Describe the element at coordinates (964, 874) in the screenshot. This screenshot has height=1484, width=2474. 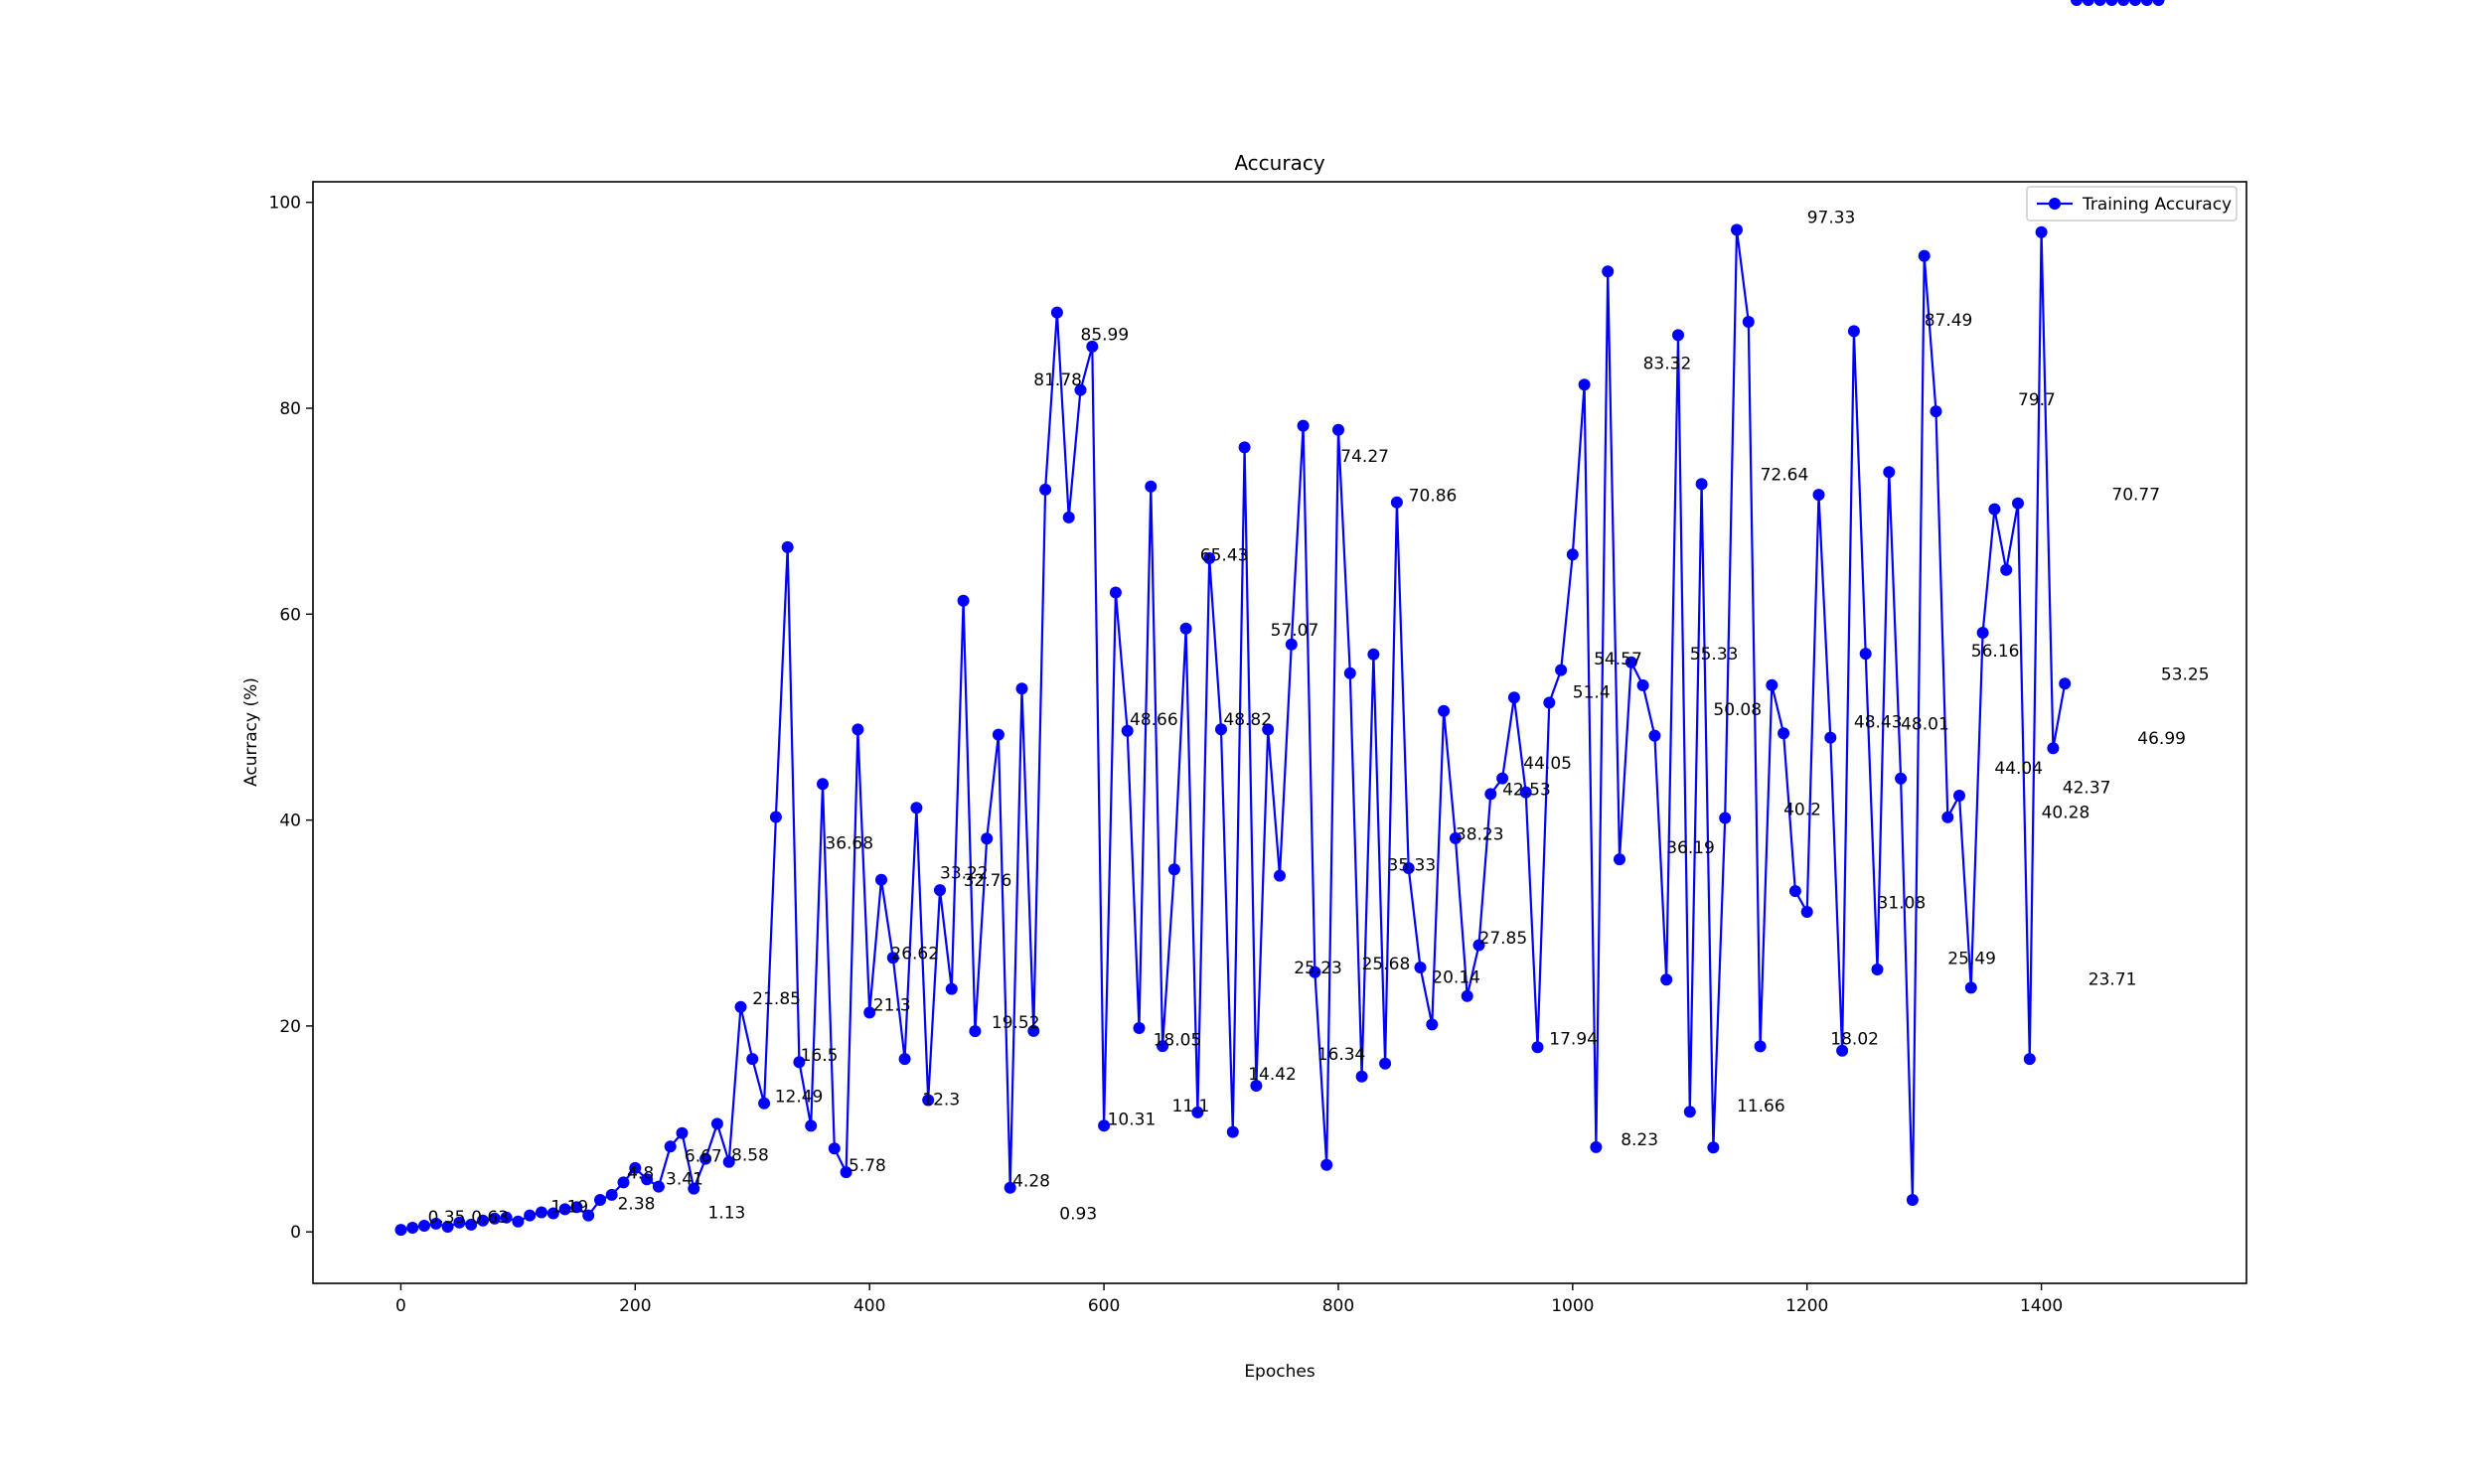
I see `data-label: 33.22` at that location.